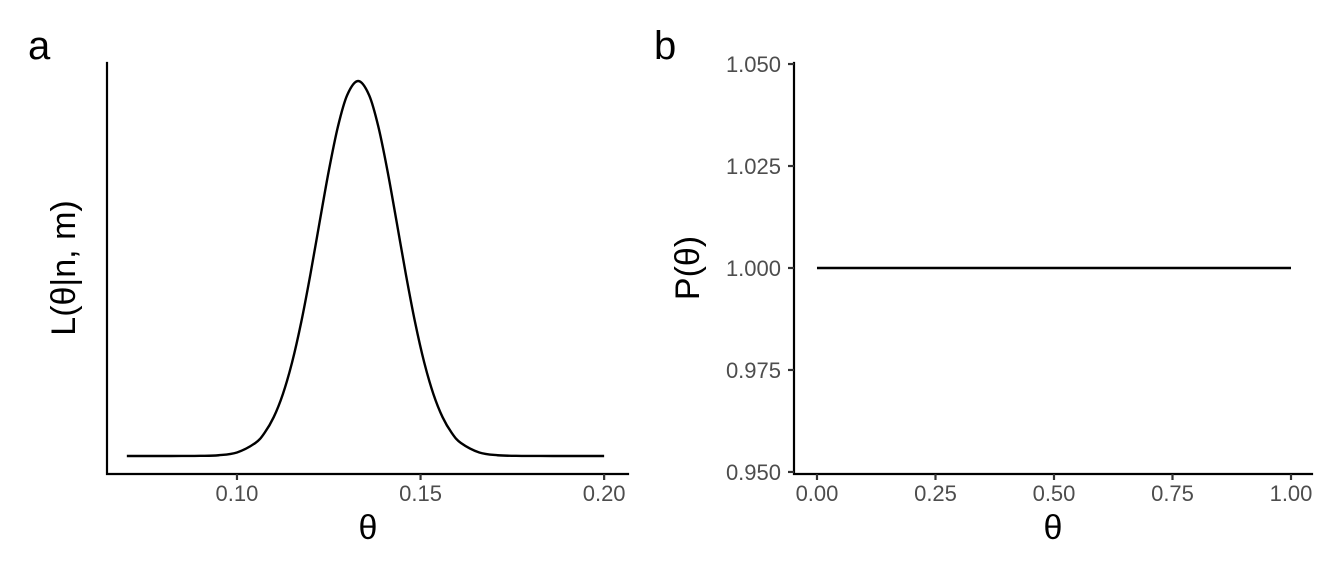  I want to click on panel-b-x-axis-title: θ, so click(1053, 528).